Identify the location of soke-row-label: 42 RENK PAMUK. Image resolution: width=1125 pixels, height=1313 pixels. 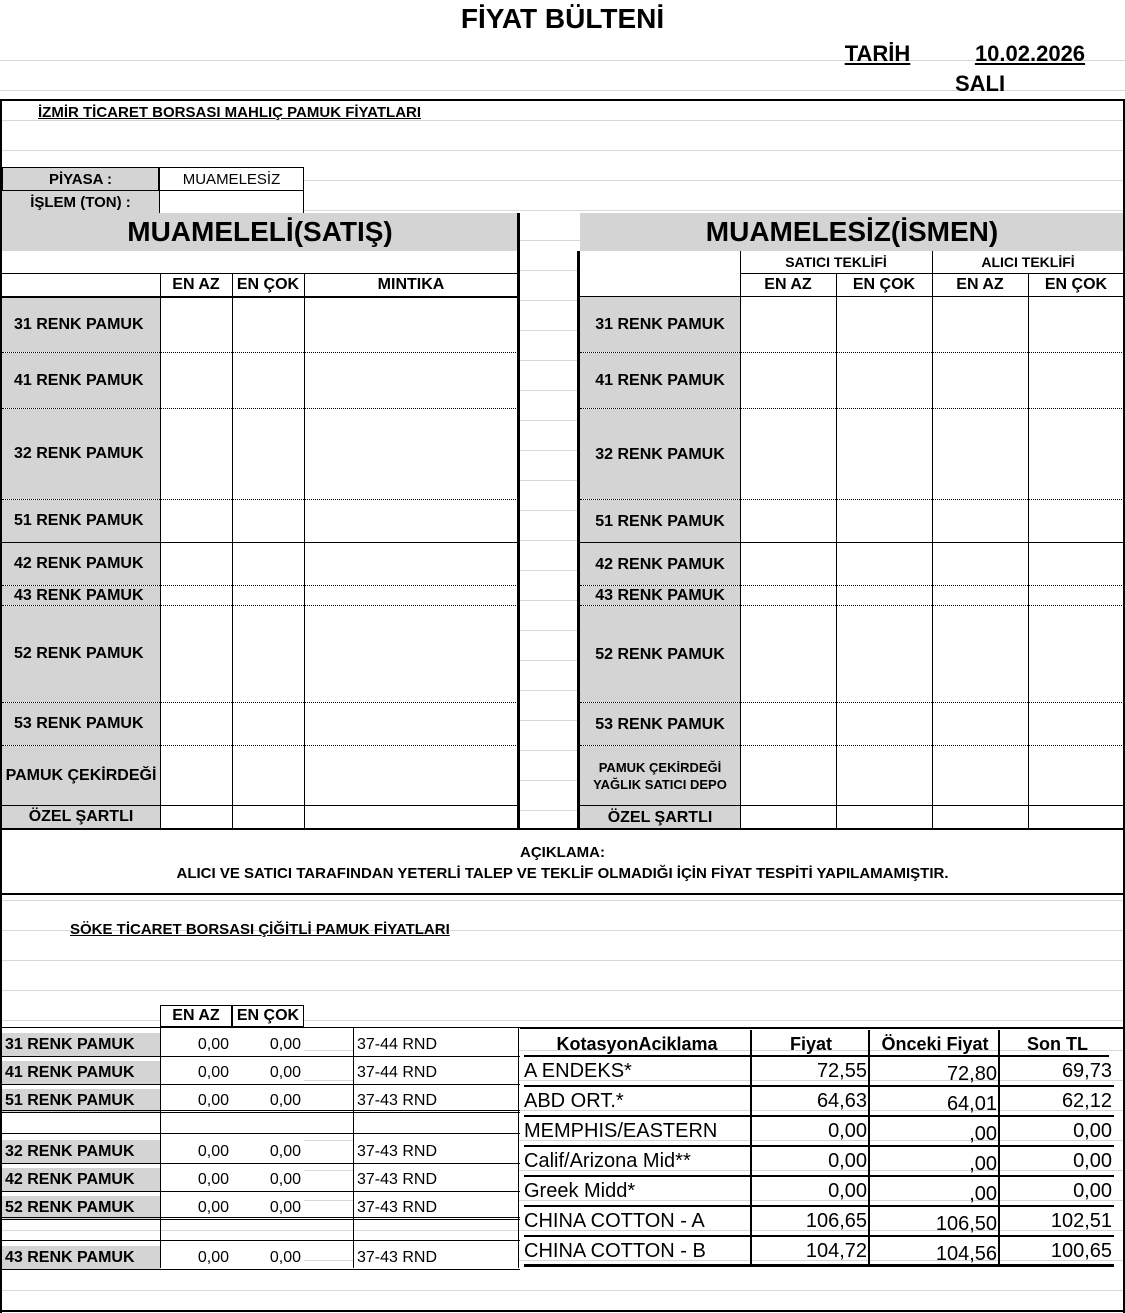
(81, 1179).